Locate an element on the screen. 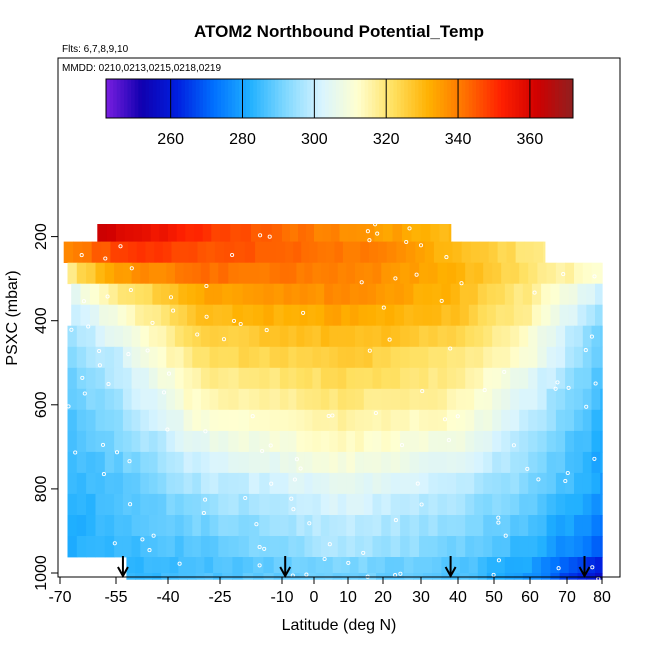 Image resolution: width=650 pixels, height=650 pixels. x-tick-label: 10 is located at coordinates (348, 597).